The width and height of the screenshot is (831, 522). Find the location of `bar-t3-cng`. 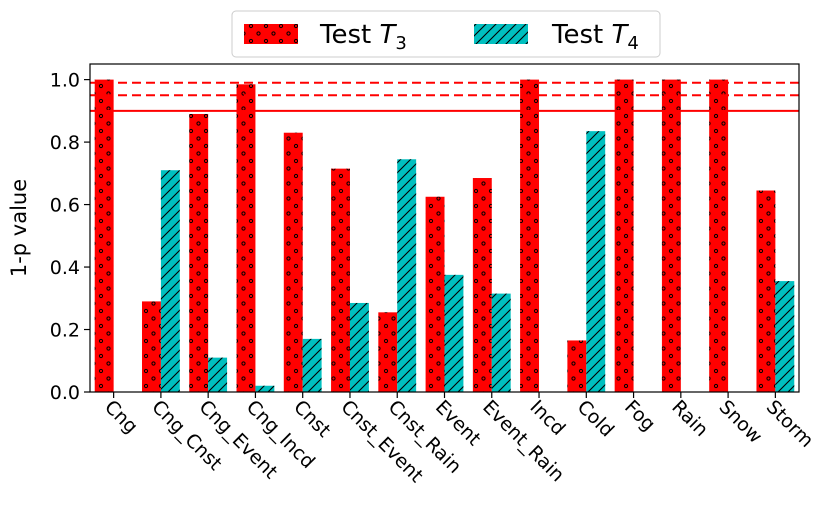

bar-t3-cng is located at coordinates (104, 235).